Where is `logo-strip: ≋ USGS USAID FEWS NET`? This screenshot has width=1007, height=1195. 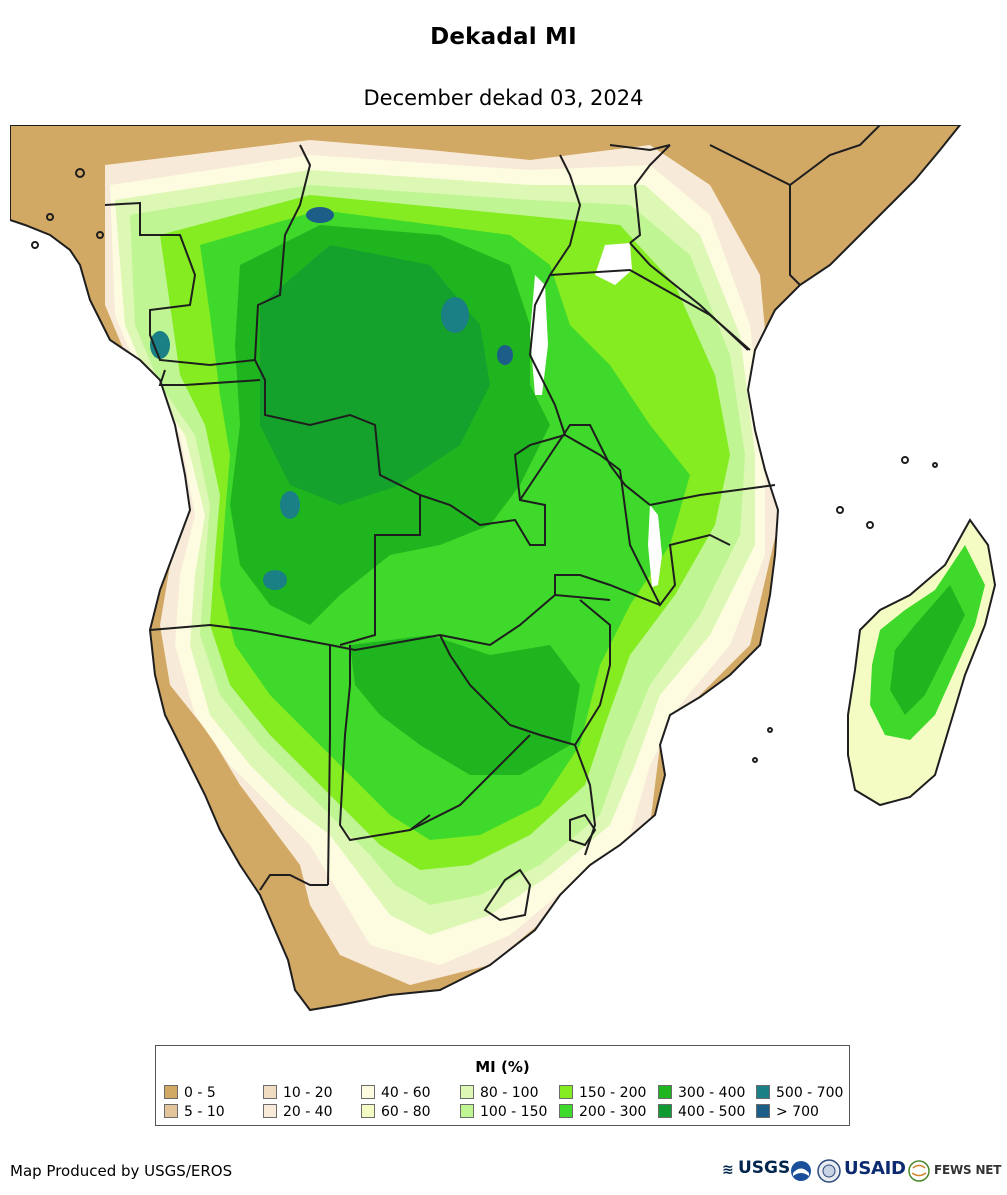
logo-strip: ≋ USGS USAID FEWS NET is located at coordinates (862, 1171).